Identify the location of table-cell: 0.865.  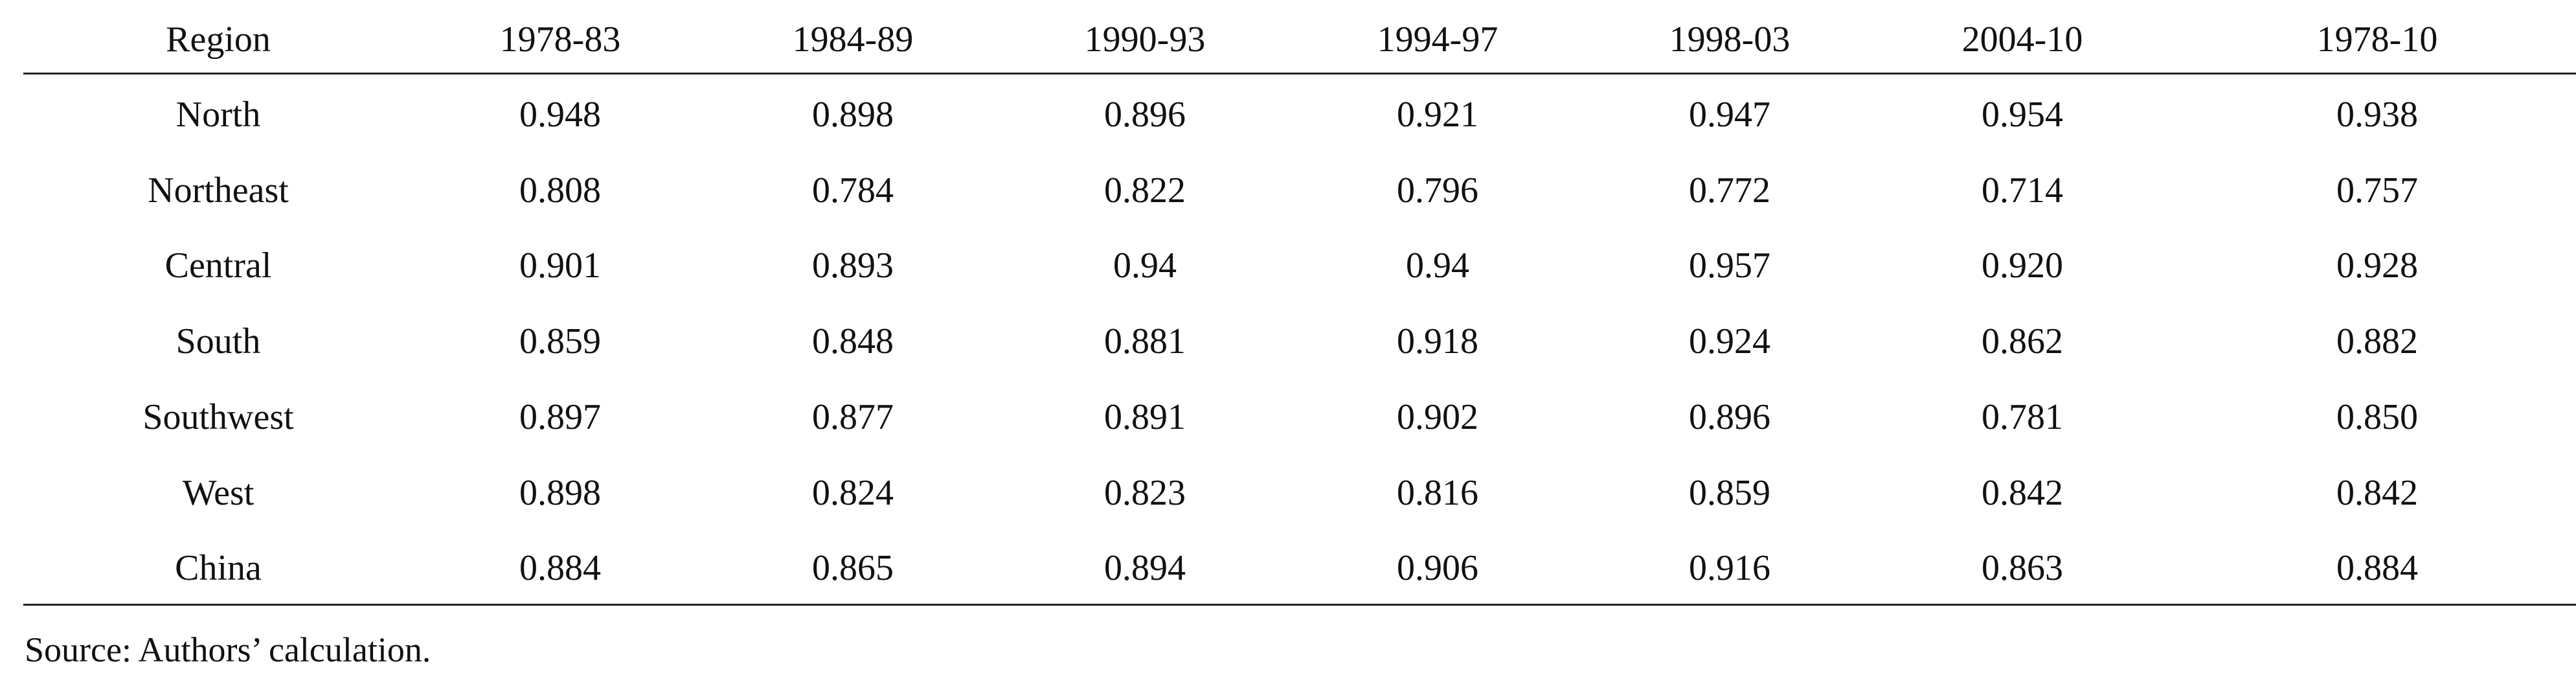
(853, 568).